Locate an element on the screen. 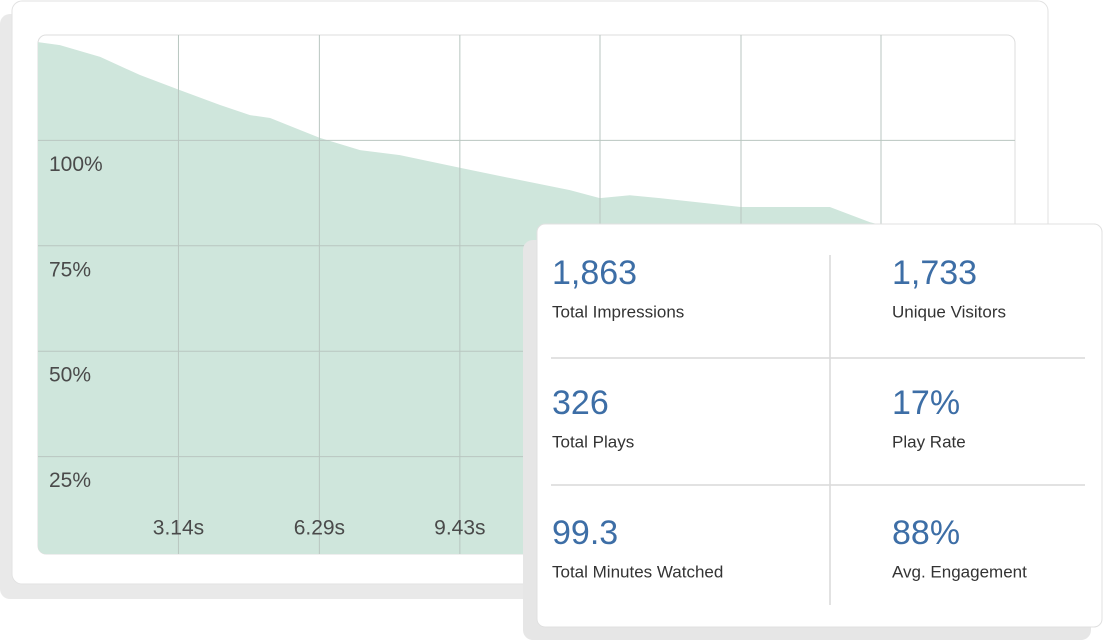 The width and height of the screenshot is (1104, 640). y-tick-label: 25% is located at coordinates (70, 480).